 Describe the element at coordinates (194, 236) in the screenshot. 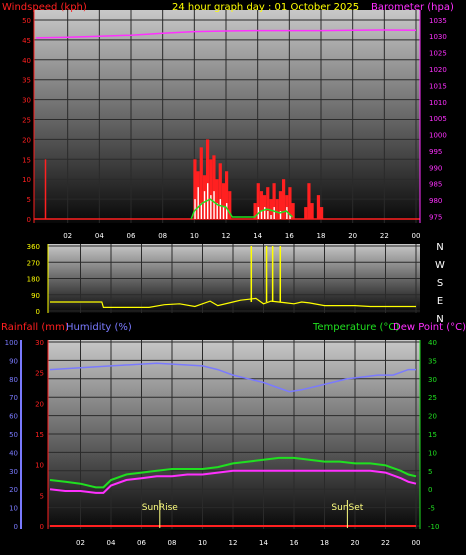

I see `x-tick-label: 10` at that location.